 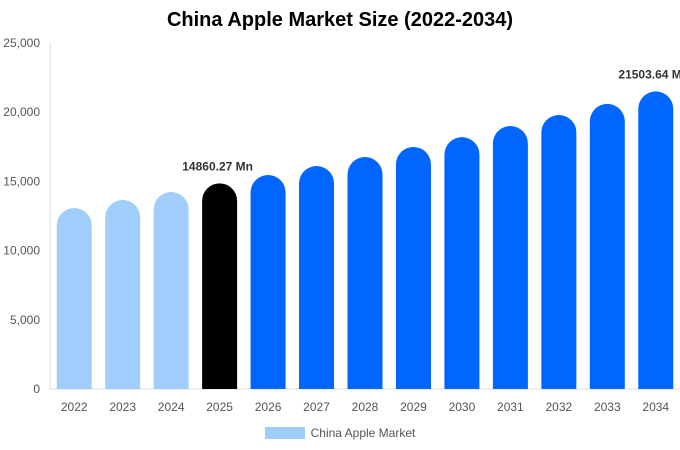 What do you see at coordinates (21, 181) in the screenshot?
I see `y-tick-label: 15,000` at bounding box center [21, 181].